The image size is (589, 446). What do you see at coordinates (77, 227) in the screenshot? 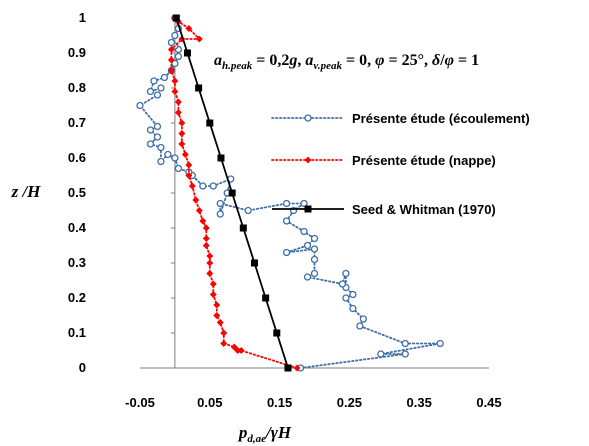
I see `y-tick-label: 0.4` at bounding box center [77, 227].